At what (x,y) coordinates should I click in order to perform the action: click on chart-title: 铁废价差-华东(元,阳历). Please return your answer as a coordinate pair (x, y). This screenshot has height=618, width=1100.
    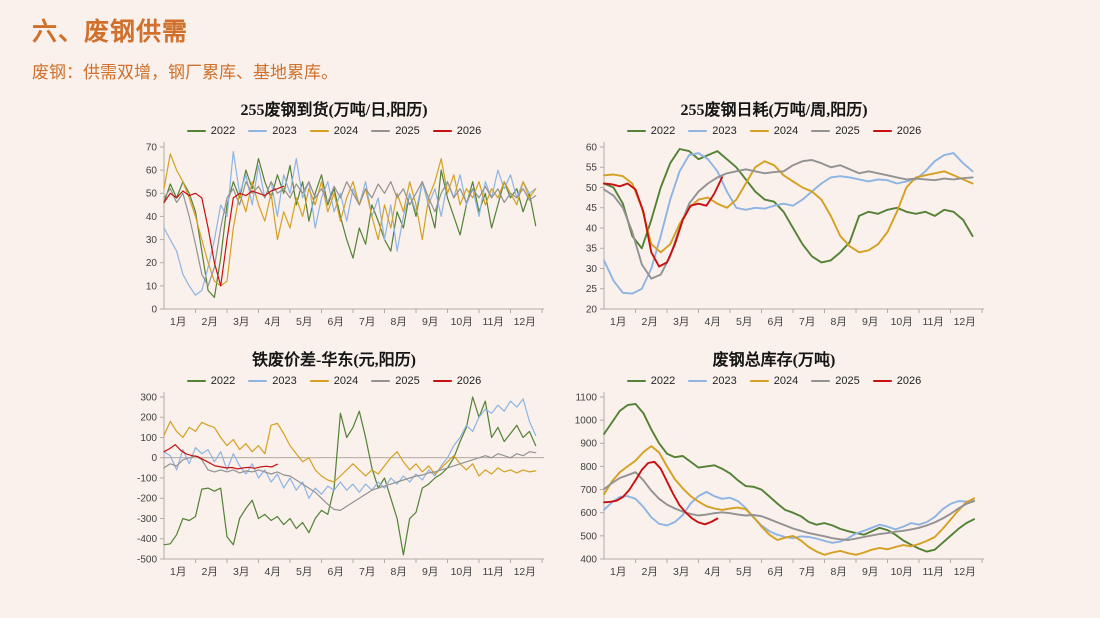
    Looking at the image, I should click on (334, 360).